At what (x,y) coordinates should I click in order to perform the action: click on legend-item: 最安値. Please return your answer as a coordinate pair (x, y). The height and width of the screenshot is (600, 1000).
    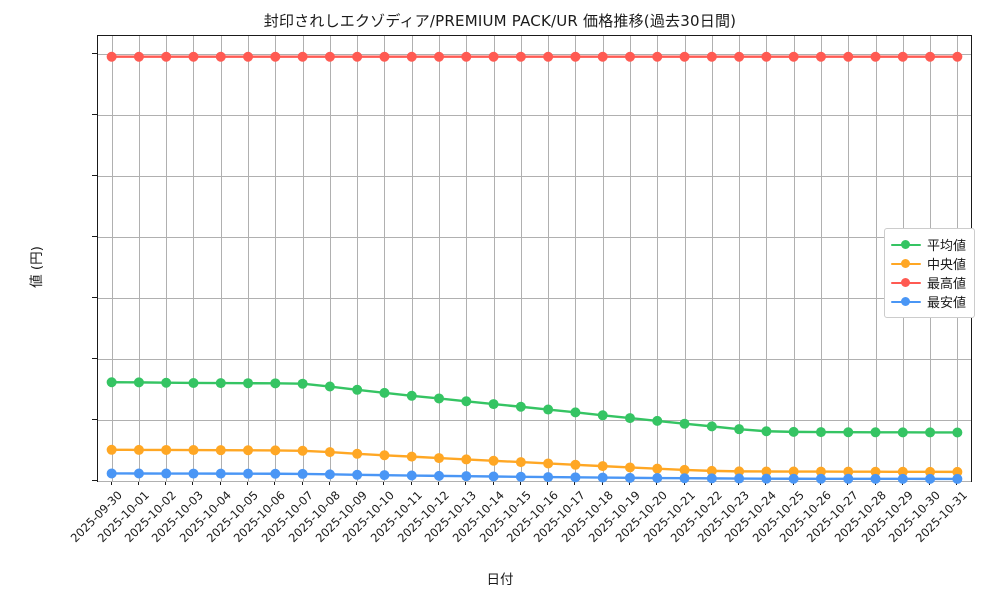
    Looking at the image, I should click on (928, 301).